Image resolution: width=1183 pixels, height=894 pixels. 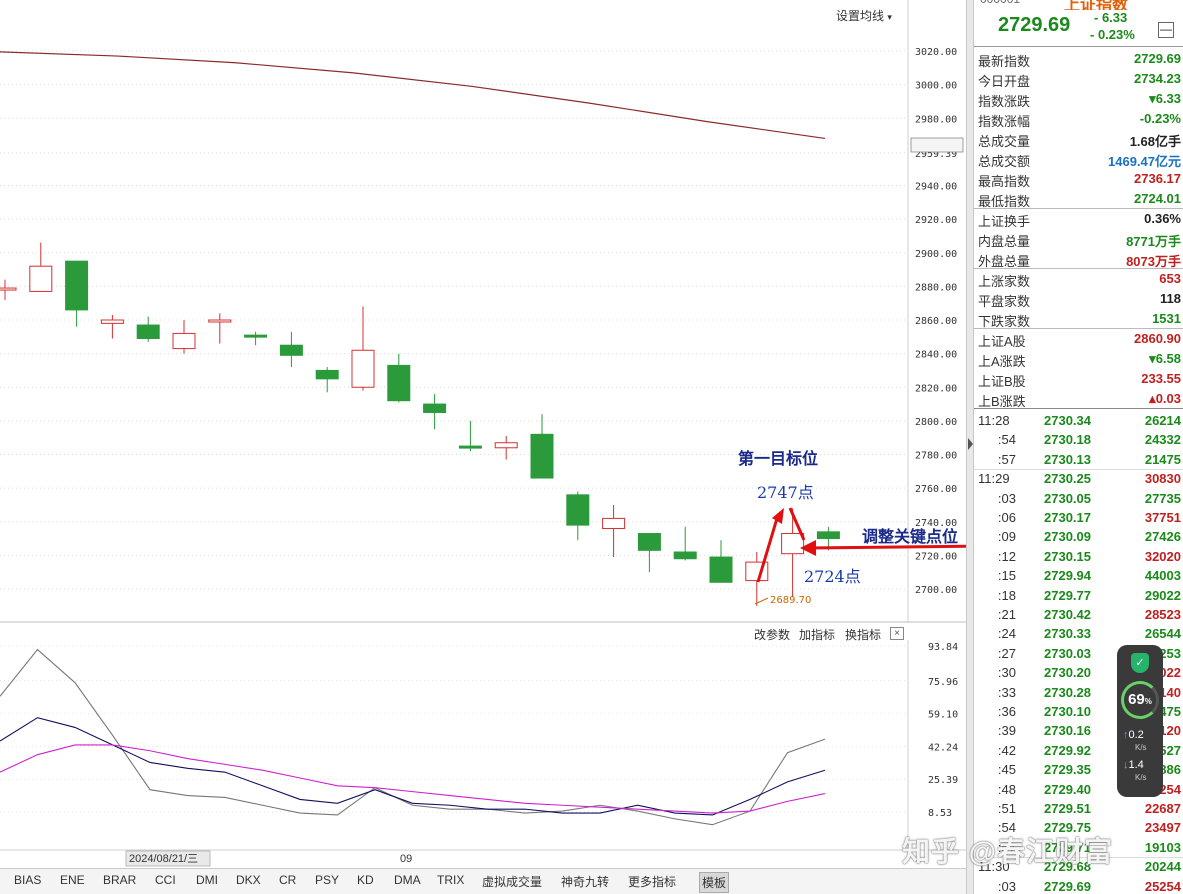 What do you see at coordinates (1006, 789) in the screenshot?
I see `tick-time: :48` at bounding box center [1006, 789].